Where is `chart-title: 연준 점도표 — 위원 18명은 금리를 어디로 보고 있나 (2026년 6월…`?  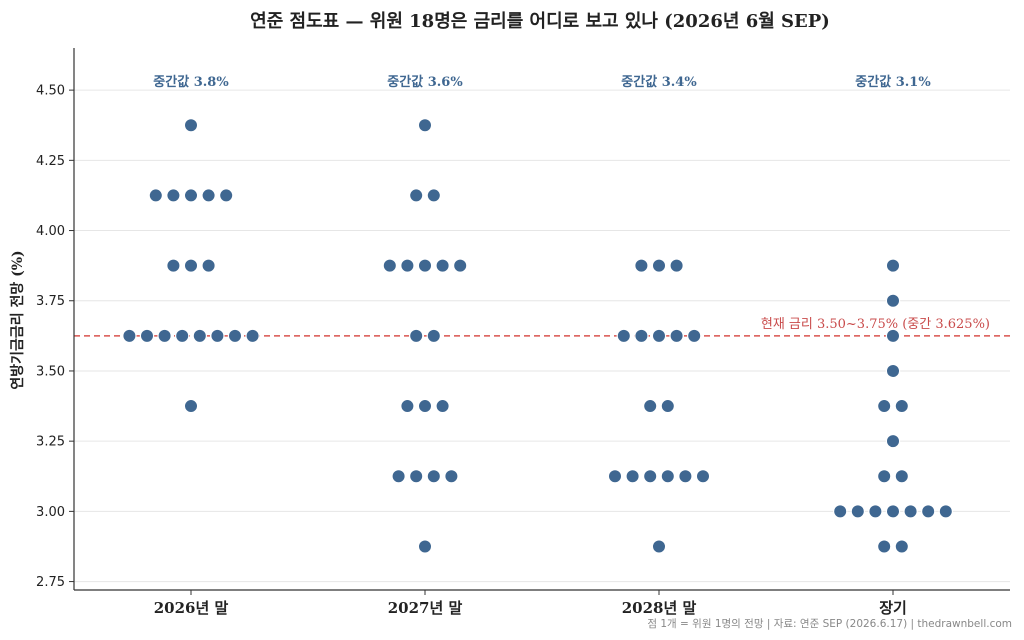 chart-title: 연준 점도표 — 위원 18명은 금리를 어디로 보고 있나 (2026년 6월… is located at coordinates (540, 21).